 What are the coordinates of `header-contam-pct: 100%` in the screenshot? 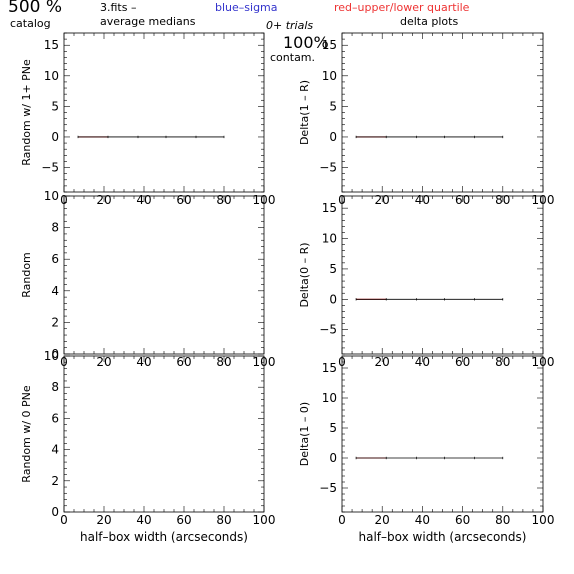 It's located at (306, 42).